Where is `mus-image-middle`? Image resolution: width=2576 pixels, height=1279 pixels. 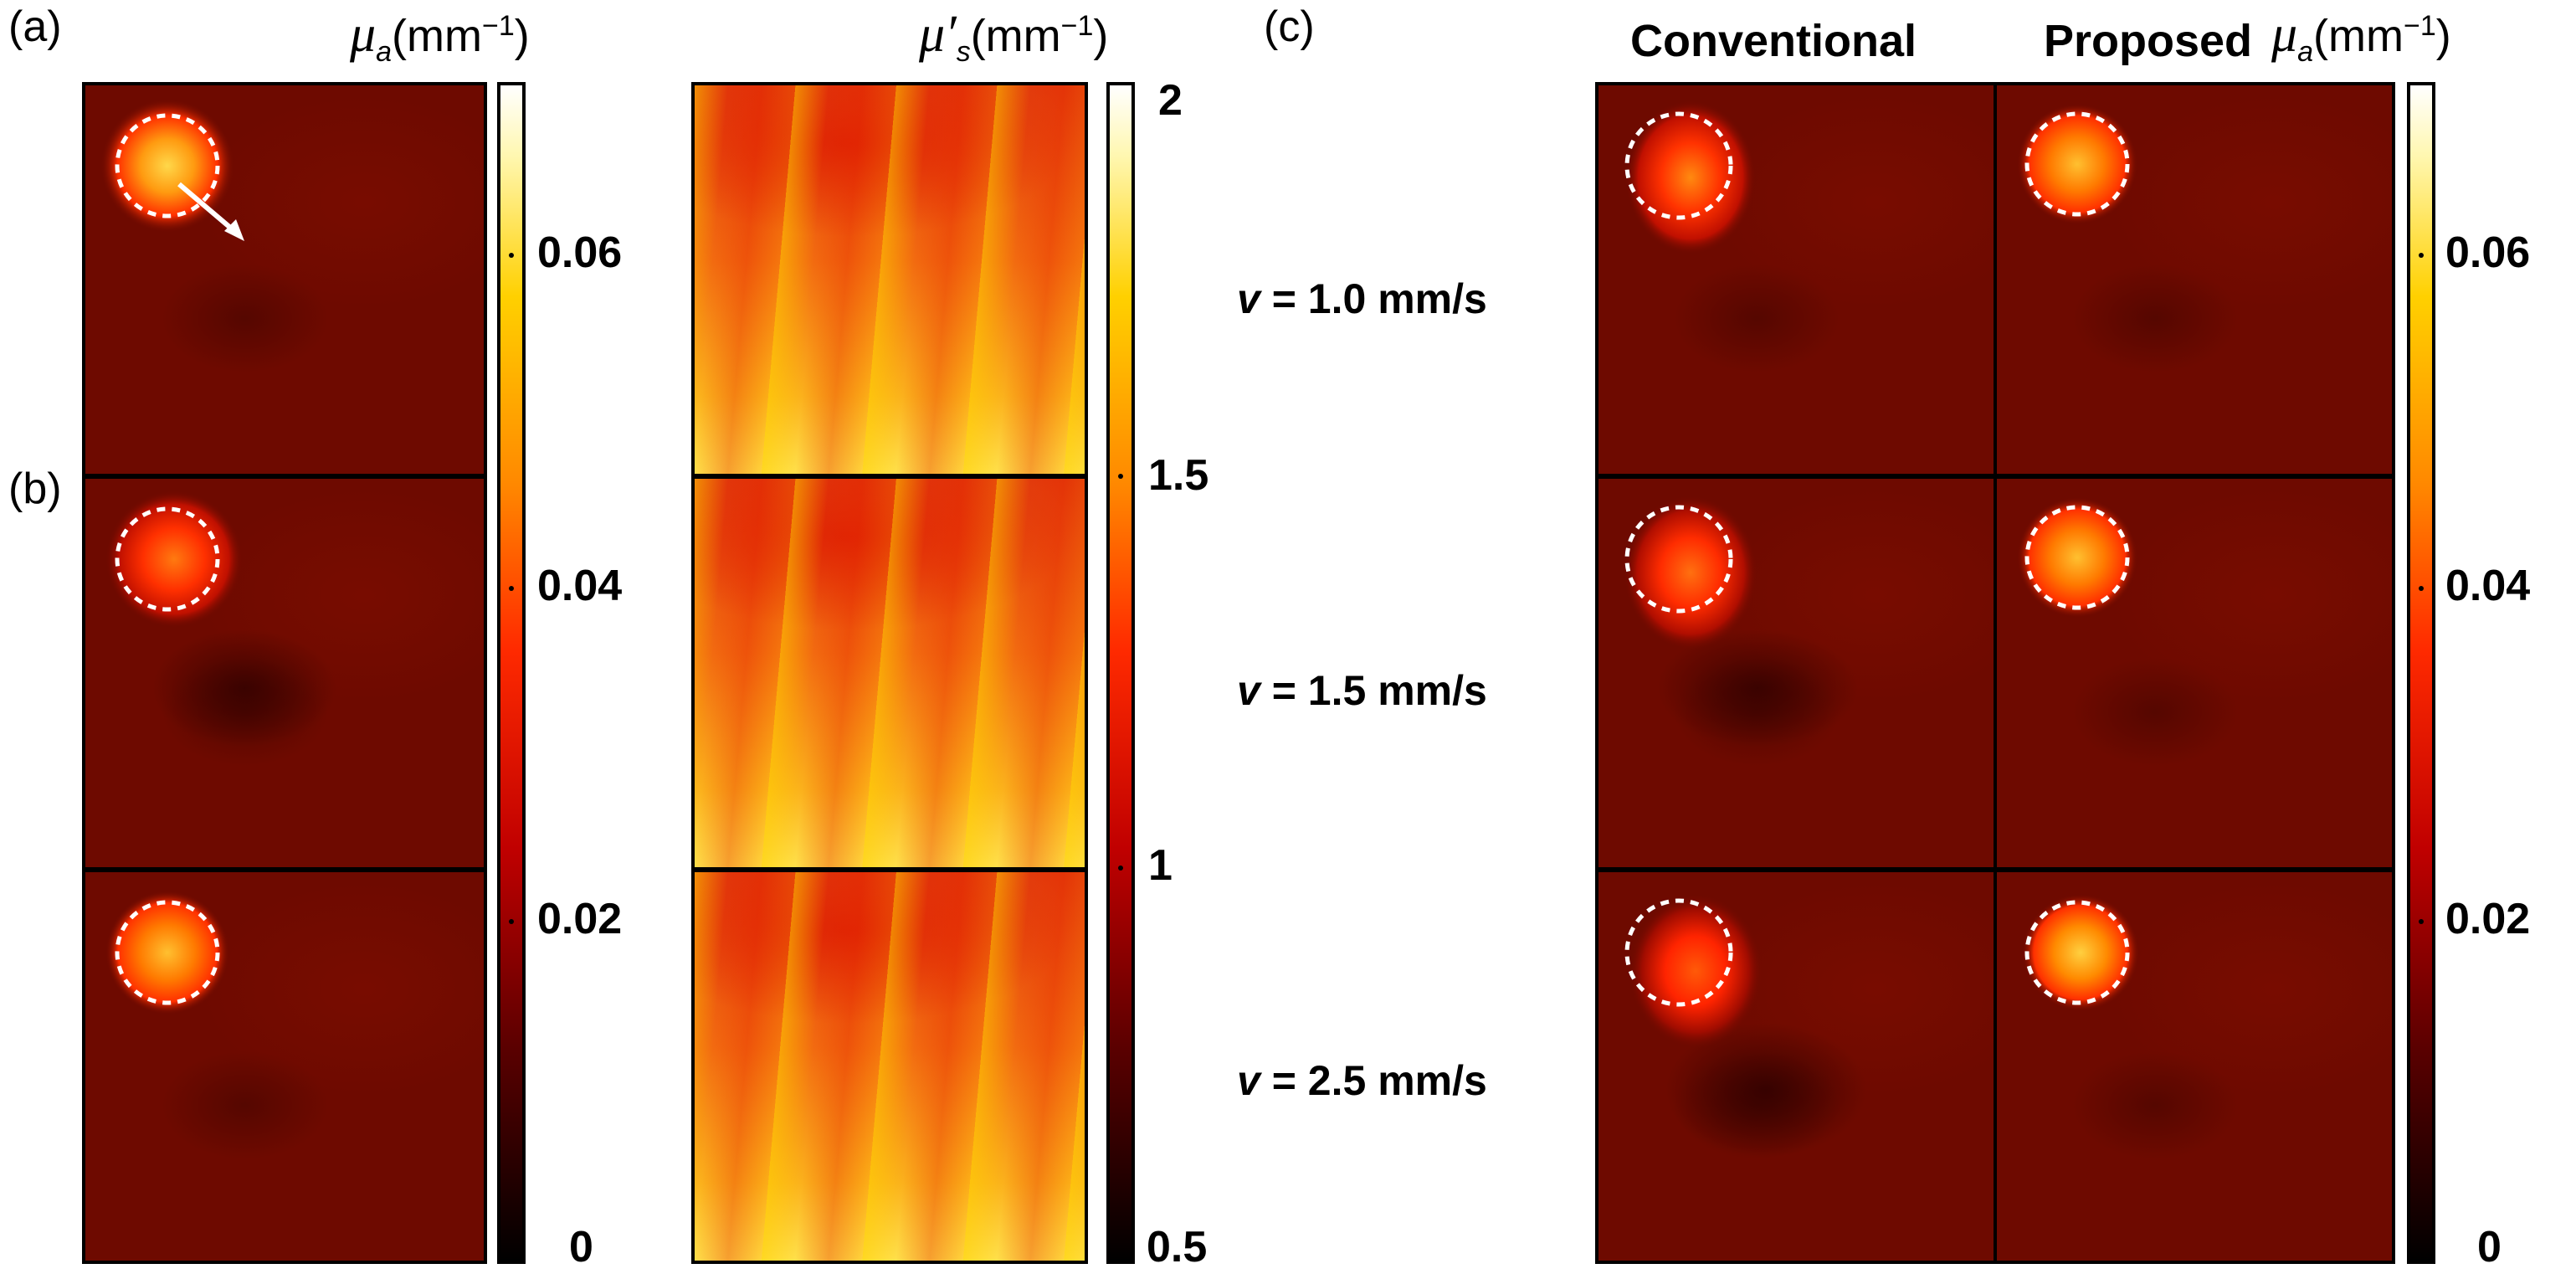 mus-image-middle is located at coordinates (889, 673).